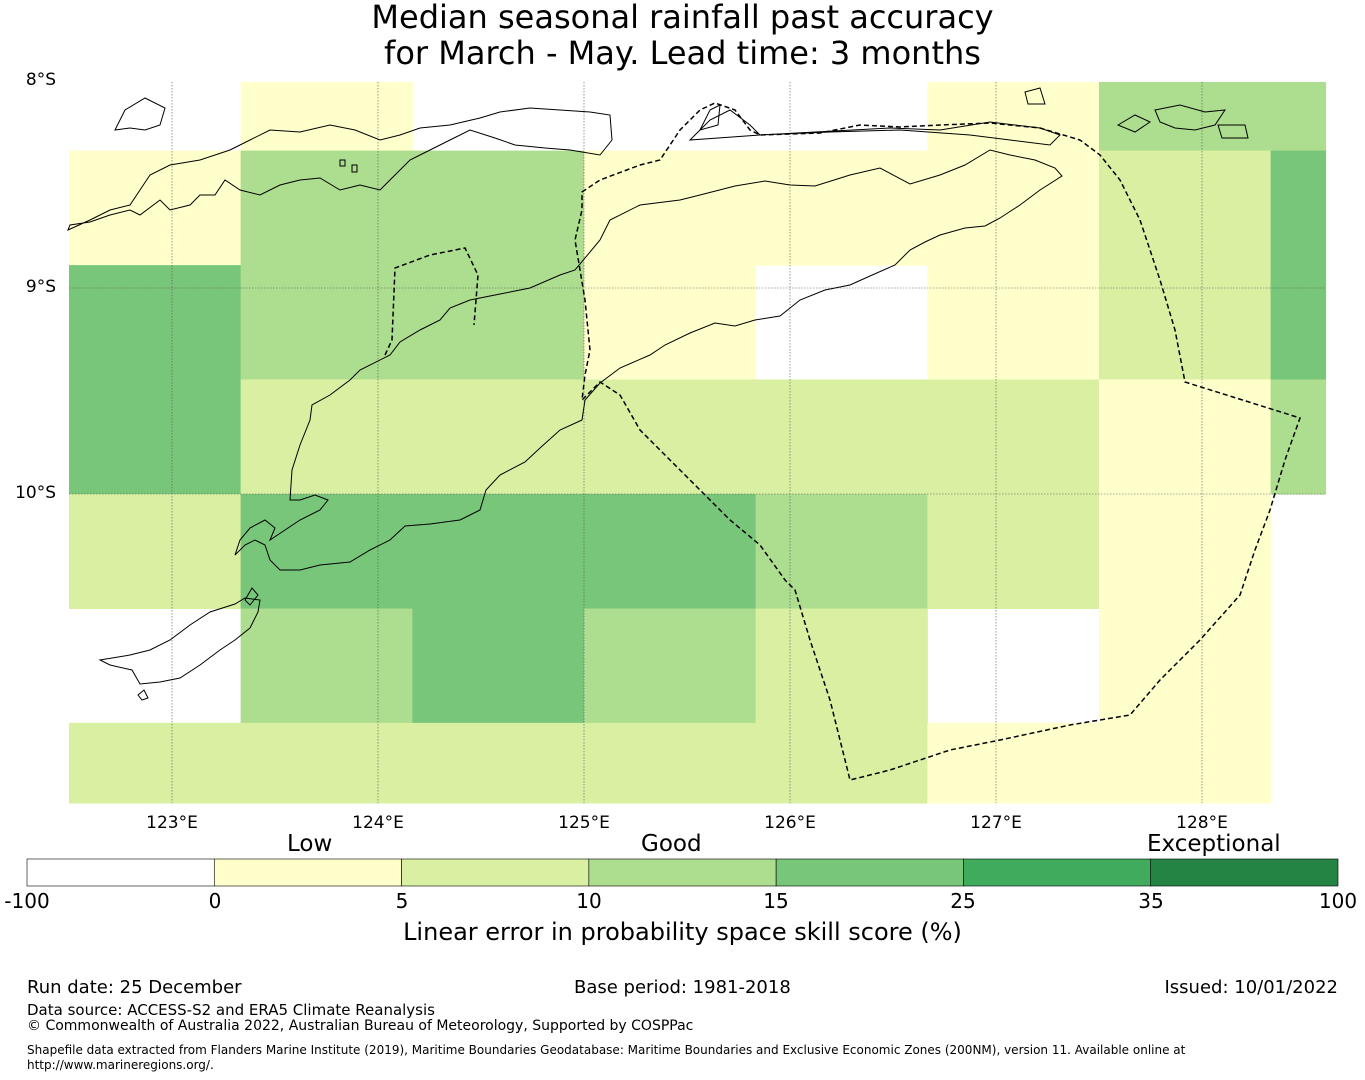 Image resolution: width=1365 pixels, height=1080 pixels. What do you see at coordinates (310, 844) in the screenshot?
I see `category-low: Low` at bounding box center [310, 844].